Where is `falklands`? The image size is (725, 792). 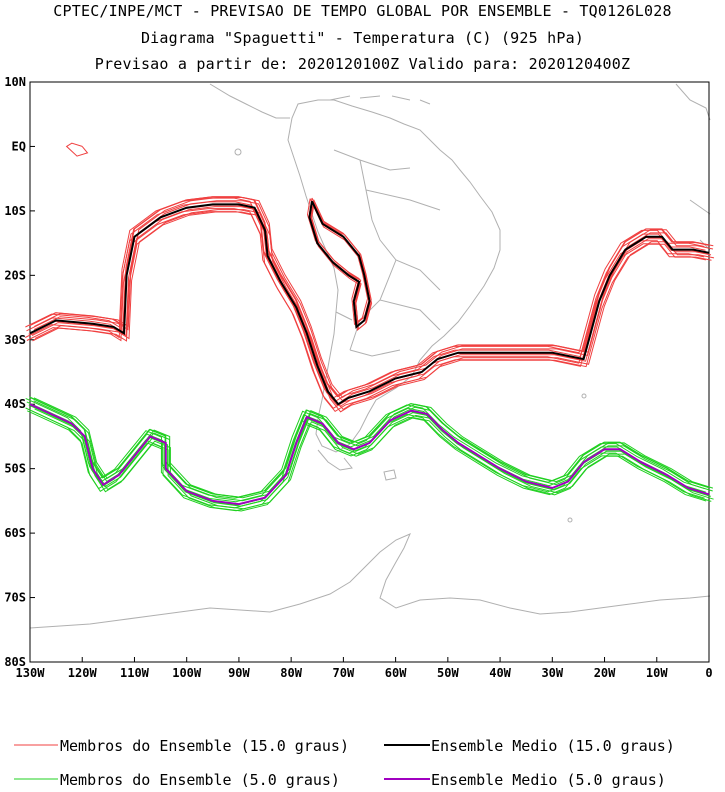 falklands is located at coordinates (390, 475).